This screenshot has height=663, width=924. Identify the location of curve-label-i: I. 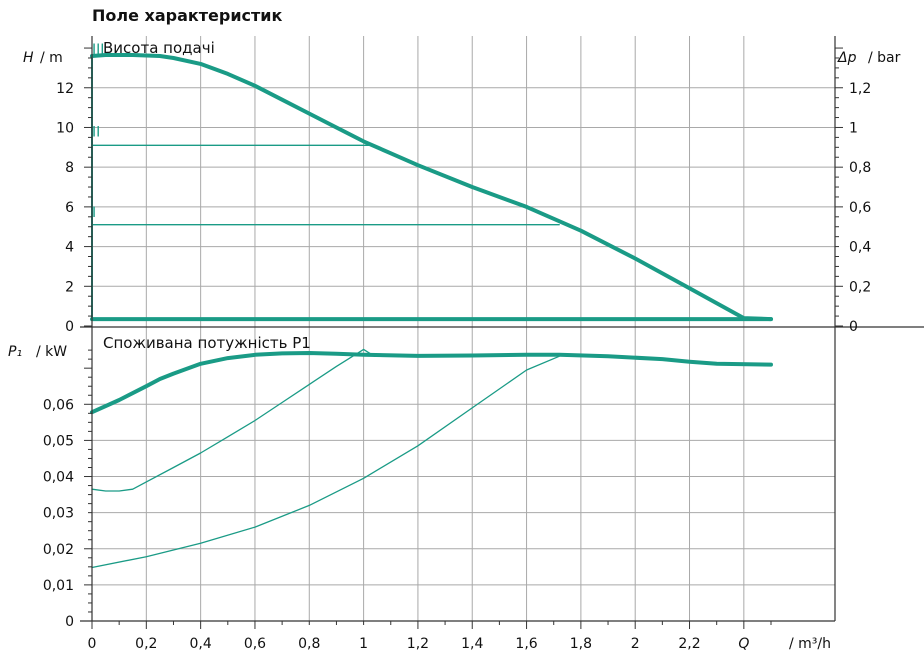
(94, 213).